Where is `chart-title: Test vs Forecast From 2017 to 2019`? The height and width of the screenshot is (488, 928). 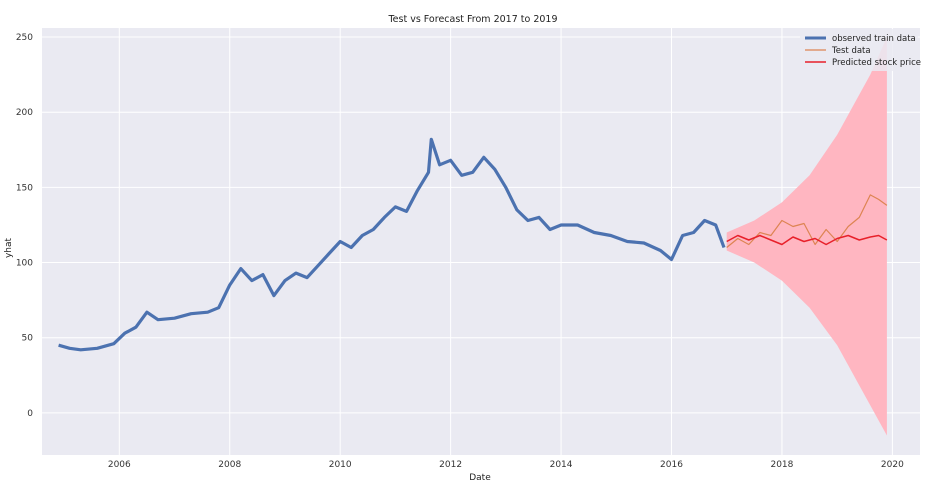 chart-title: Test vs Forecast From 2017 to 2019 is located at coordinates (472, 19).